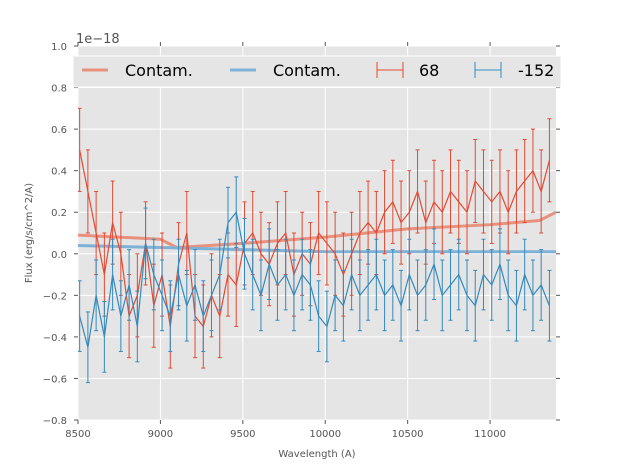  What do you see at coordinates (77, 434) in the screenshot?
I see `x-tick-label: 8500` at bounding box center [77, 434].